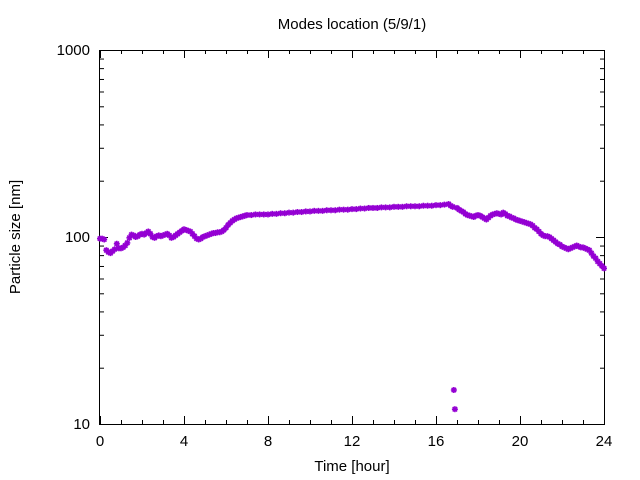 The height and width of the screenshot is (480, 640). What do you see at coordinates (352, 441) in the screenshot?
I see `x-tick-label: 12` at bounding box center [352, 441].